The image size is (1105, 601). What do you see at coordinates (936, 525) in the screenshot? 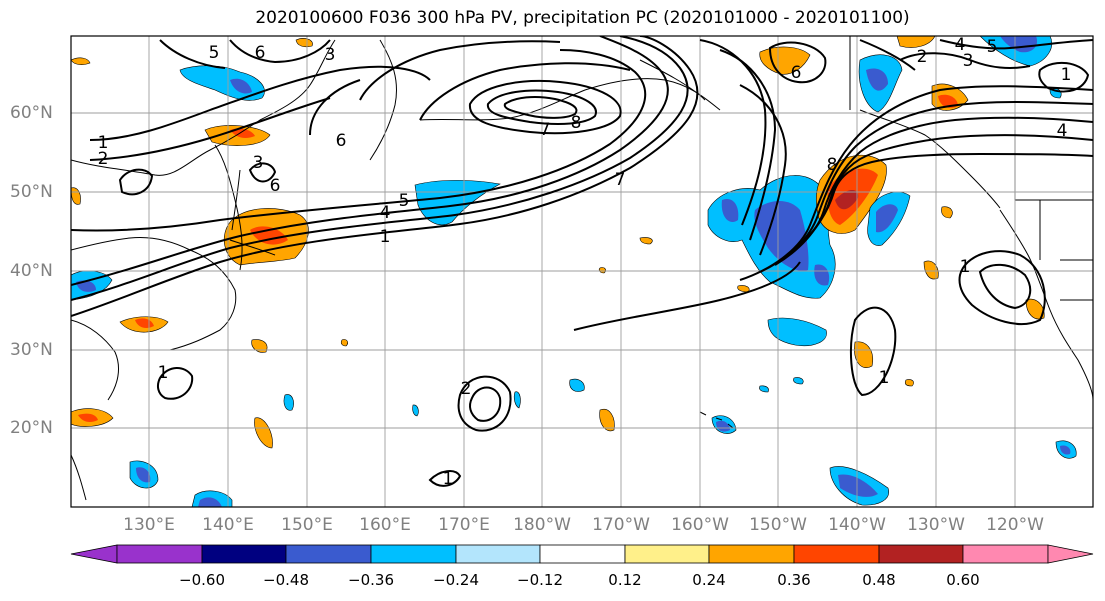
I see `lon-label: 130°W` at bounding box center [936, 525].